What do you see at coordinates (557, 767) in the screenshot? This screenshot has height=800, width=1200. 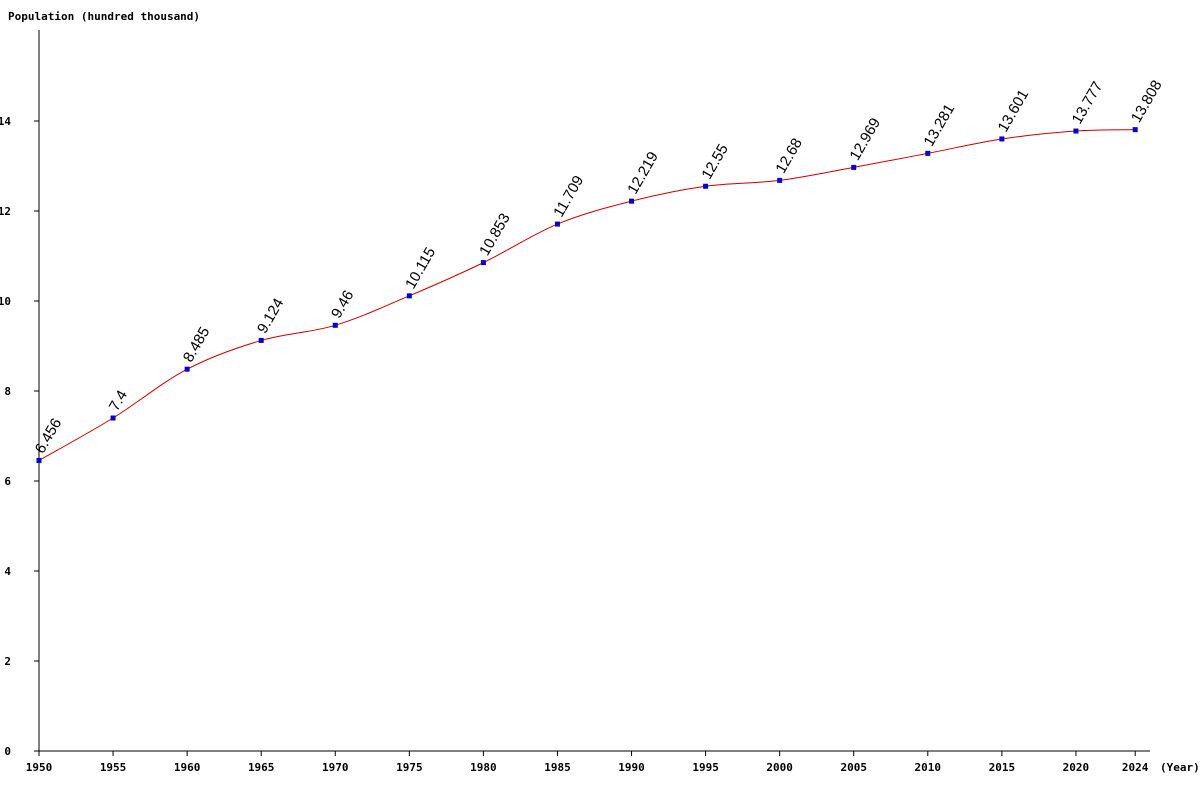 I see `x-tick-label: 1985` at bounding box center [557, 767].